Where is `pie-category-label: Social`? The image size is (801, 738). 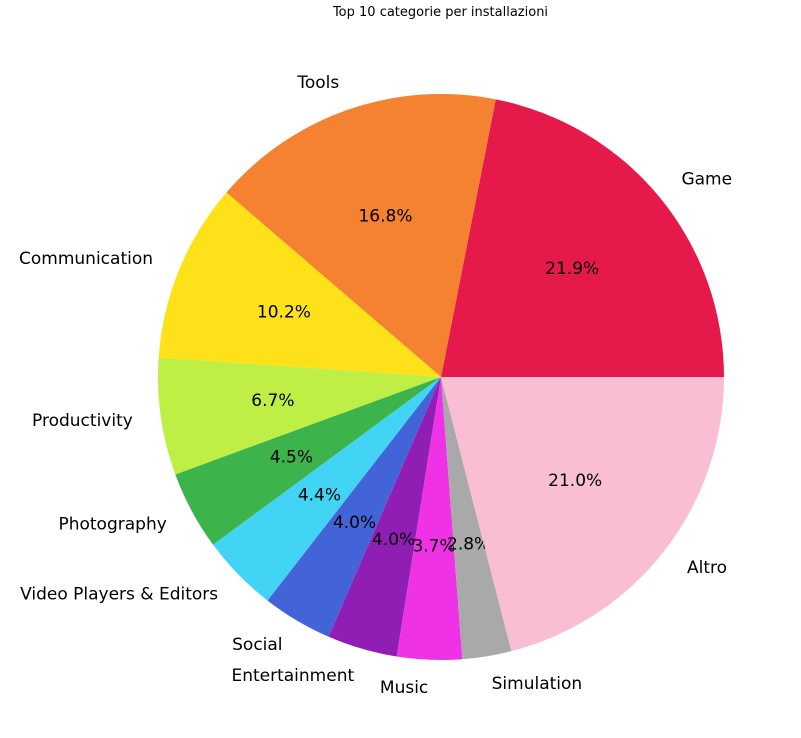 pie-category-label: Social is located at coordinates (257, 645).